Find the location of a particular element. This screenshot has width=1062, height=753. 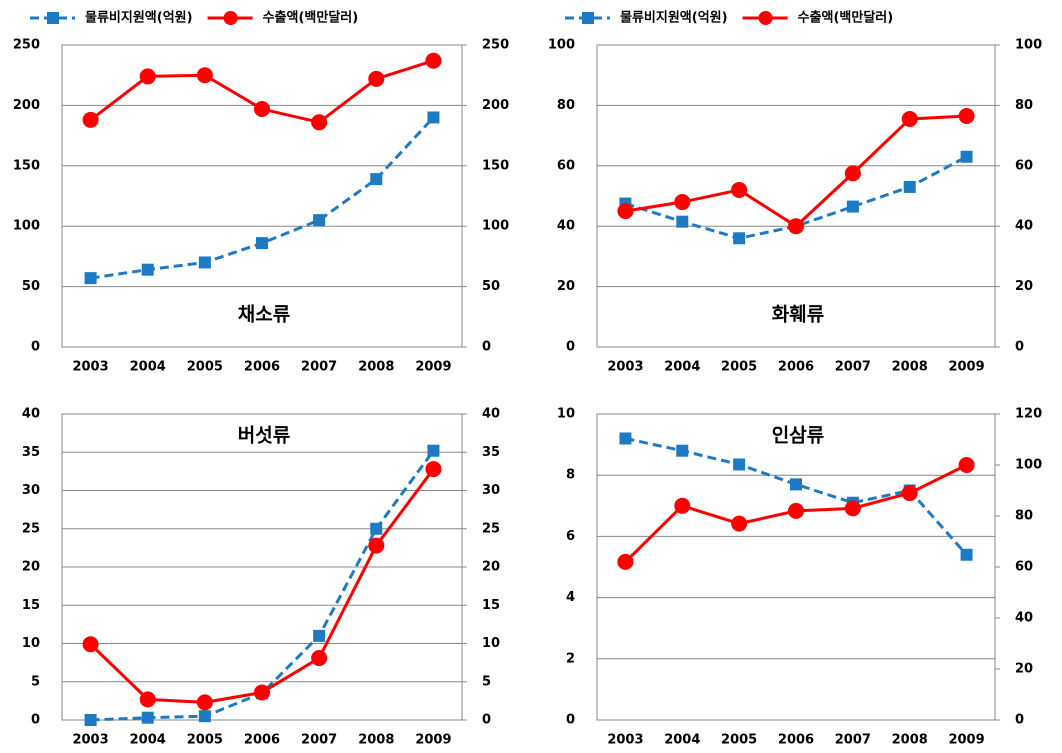

y-tick-label: 35 is located at coordinates (31, 452).